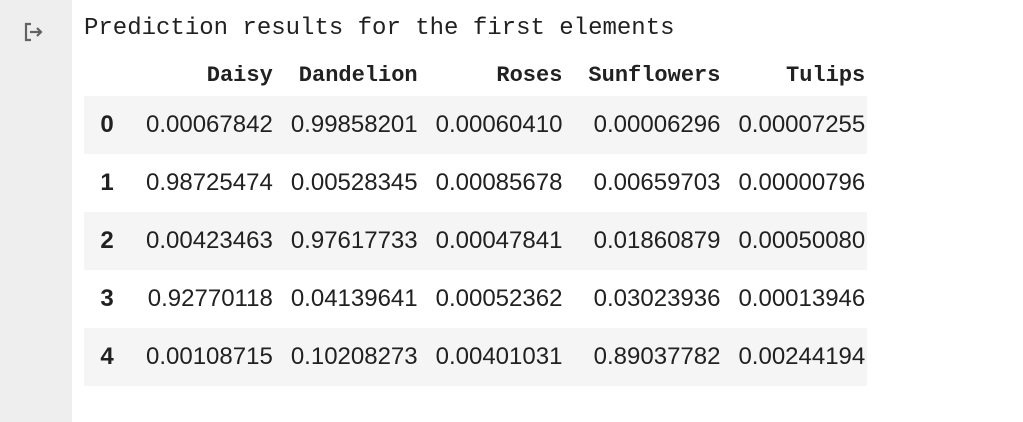 The image size is (1023, 422). What do you see at coordinates (826, 75) in the screenshot?
I see `column-header-tulips: Tulips` at bounding box center [826, 75].